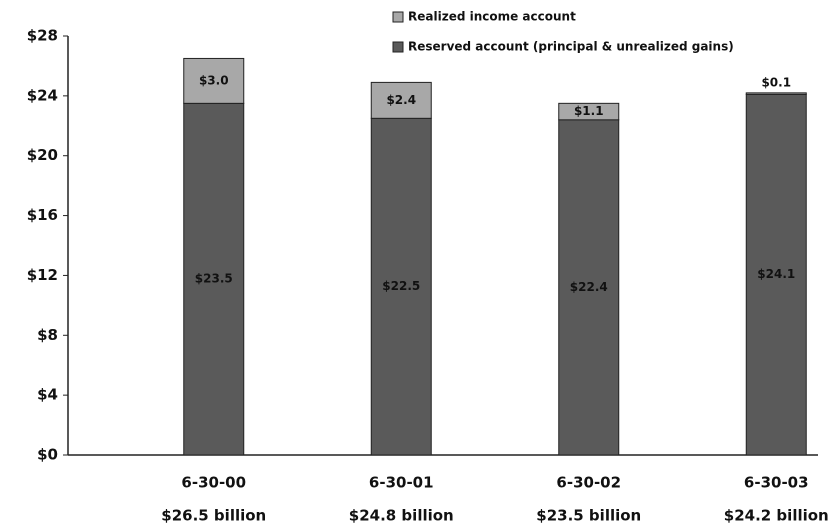 The width and height of the screenshot is (838, 528). Describe the element at coordinates (588, 516) in the screenshot. I see `x-total-label: $23.5 billion` at that location.